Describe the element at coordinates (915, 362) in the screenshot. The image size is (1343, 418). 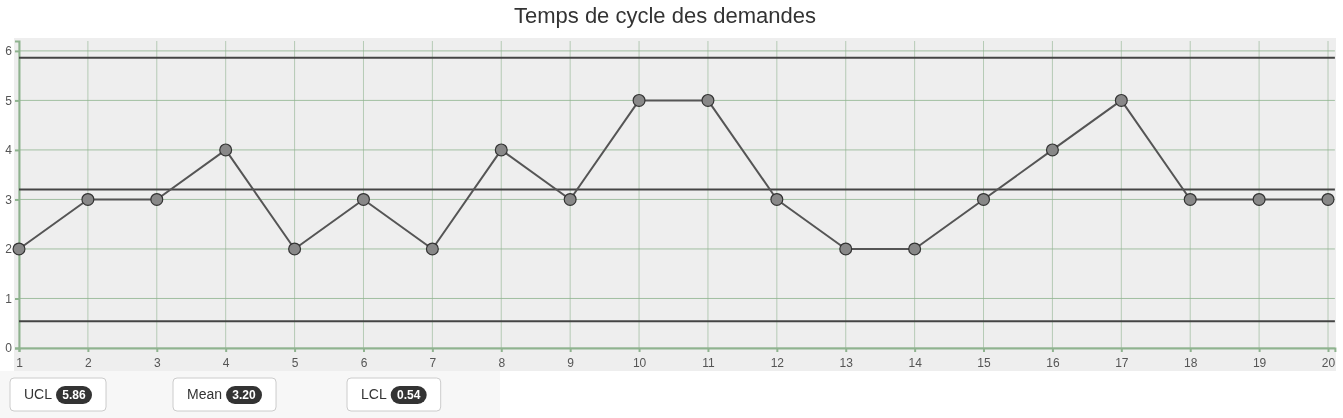
I see `x-tick-label: 14` at that location.